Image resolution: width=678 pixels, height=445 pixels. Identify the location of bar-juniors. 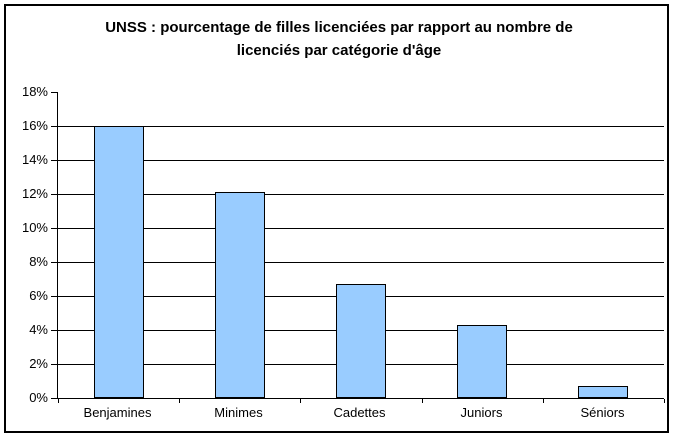
(482, 361).